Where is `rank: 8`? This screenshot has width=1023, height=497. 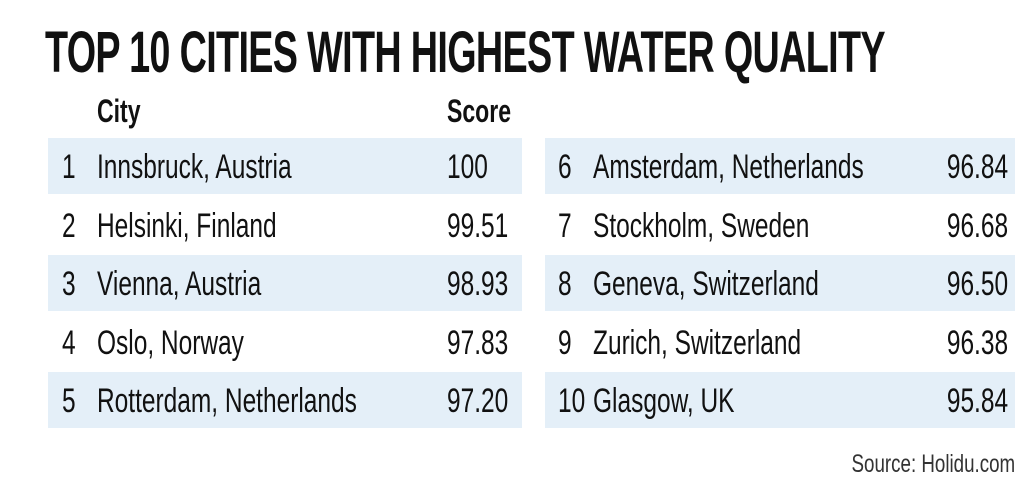 rank: 8 is located at coordinates (565, 284).